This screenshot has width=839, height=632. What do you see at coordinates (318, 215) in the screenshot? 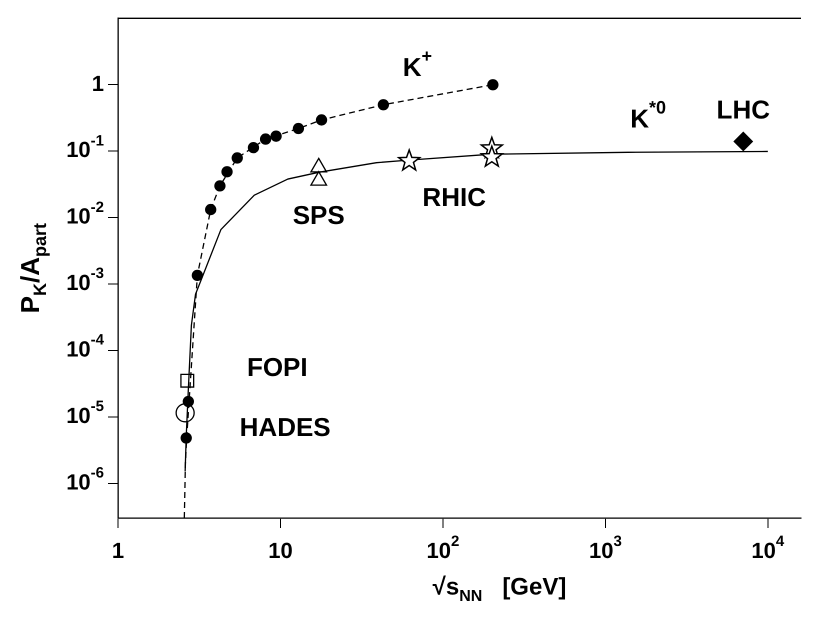
I see `series-label: SPS` at bounding box center [318, 215].